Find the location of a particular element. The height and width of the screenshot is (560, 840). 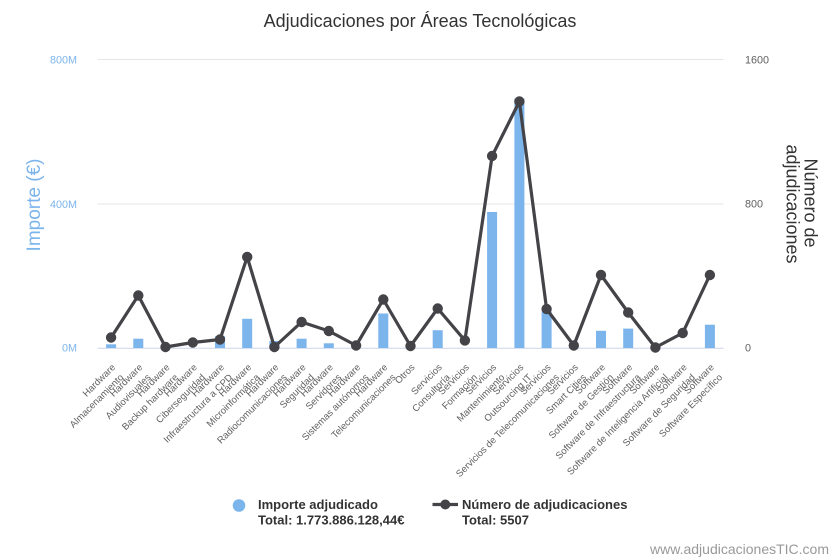

svg-text: 0M is located at coordinates (69, 349).